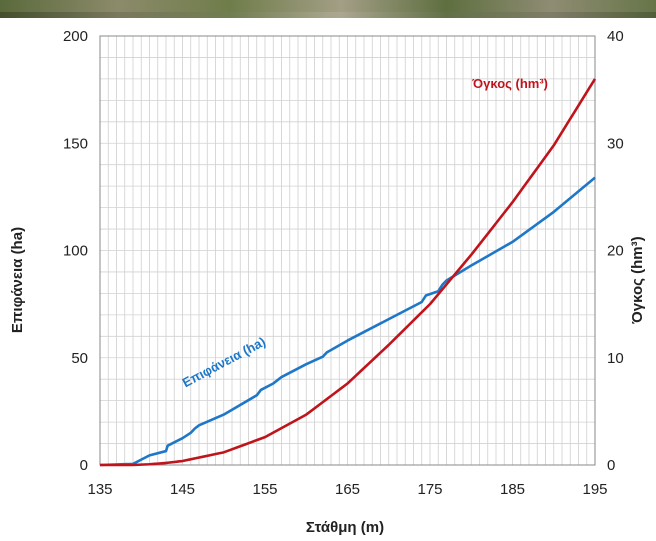 The width and height of the screenshot is (656, 541). I want to click on y-tick-label-left: 0, so click(84, 465).